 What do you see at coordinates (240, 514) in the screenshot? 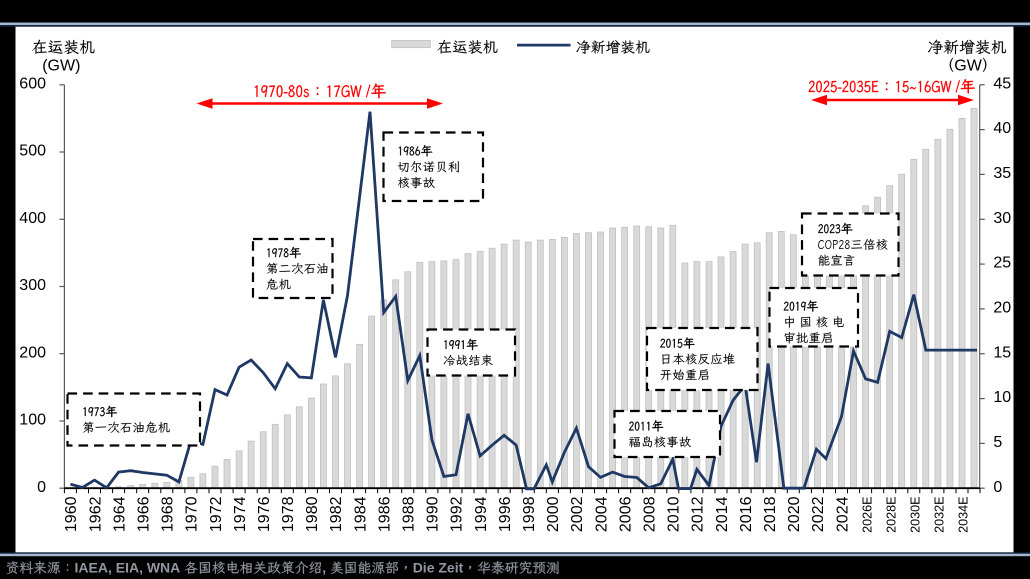
I see `svg-text: 1974` at bounding box center [240, 514].